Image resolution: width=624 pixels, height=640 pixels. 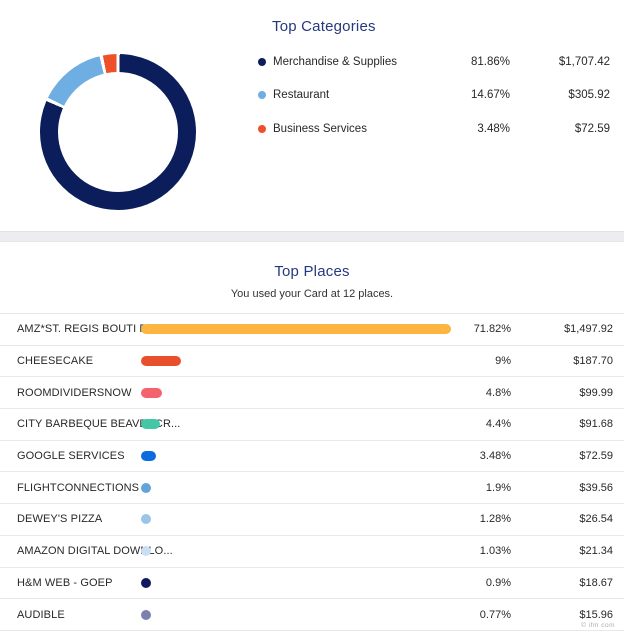 I want to click on place-row: H&M WEB - GOEP 0.9% $18.67, so click(x=312, y=582).